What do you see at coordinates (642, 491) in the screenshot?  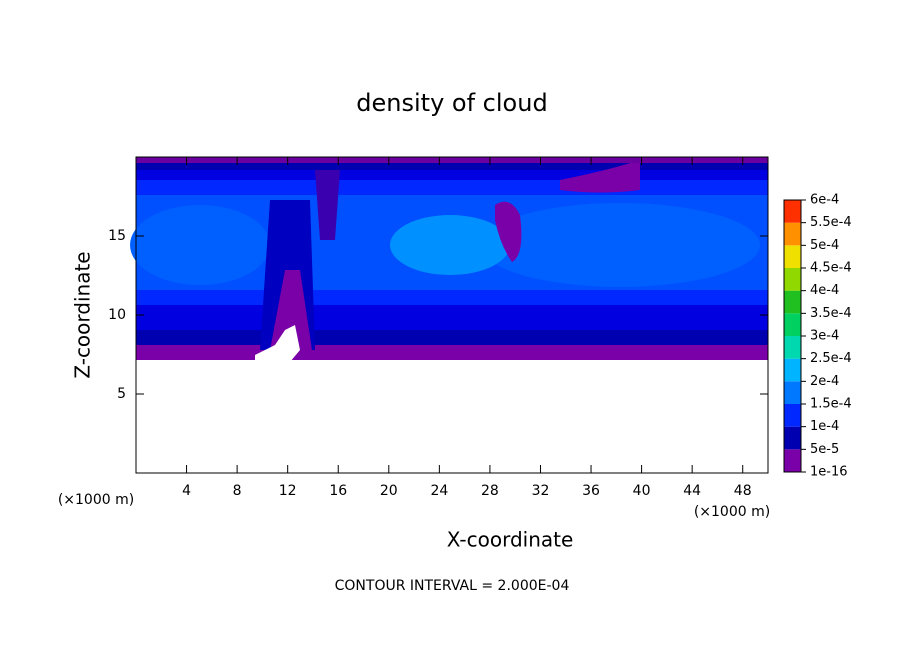 I see `x-tick-label: 40` at bounding box center [642, 491].